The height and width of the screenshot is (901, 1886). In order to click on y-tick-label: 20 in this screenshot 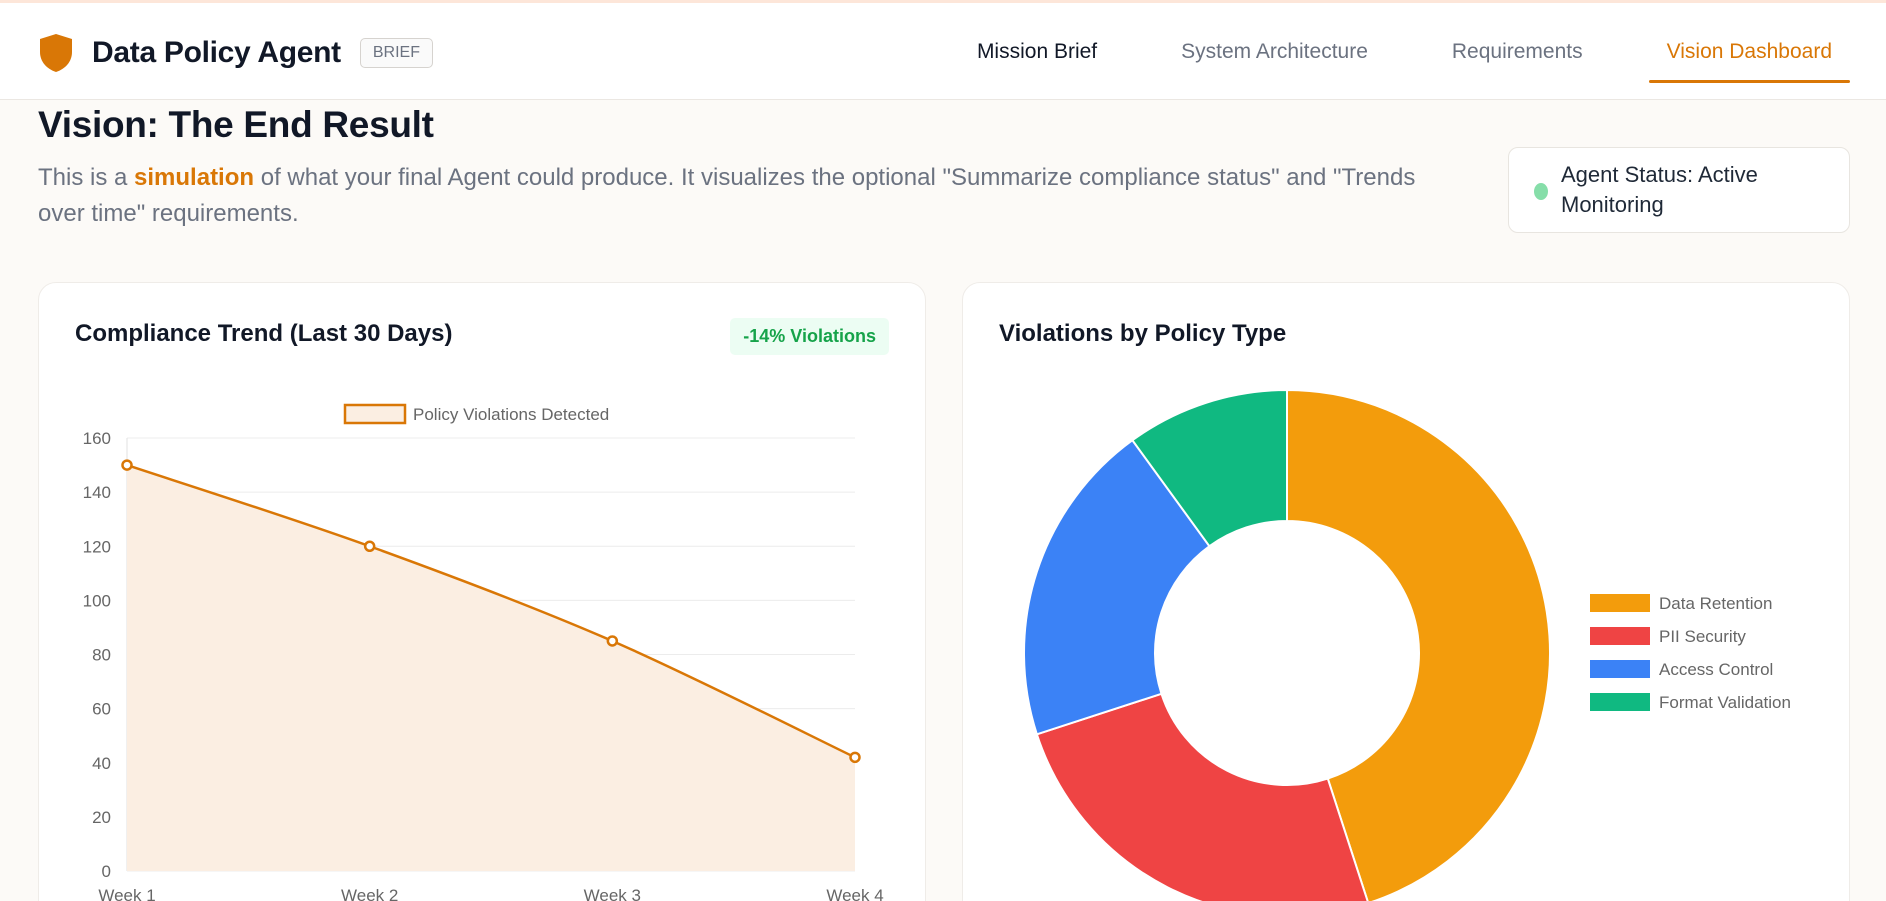, I will do `click(101, 817)`.